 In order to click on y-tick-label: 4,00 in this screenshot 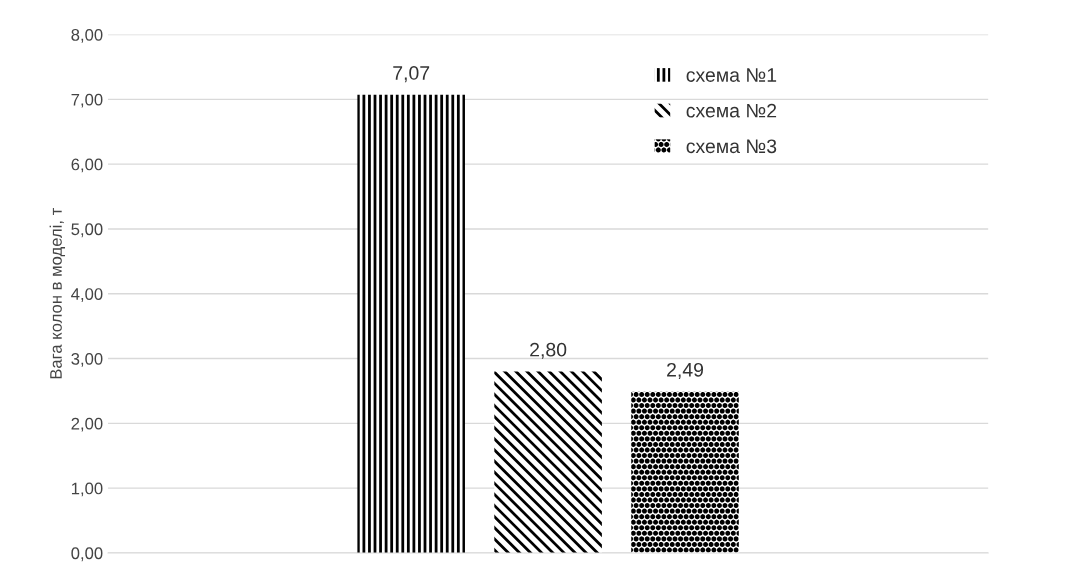, I will do `click(87, 295)`.